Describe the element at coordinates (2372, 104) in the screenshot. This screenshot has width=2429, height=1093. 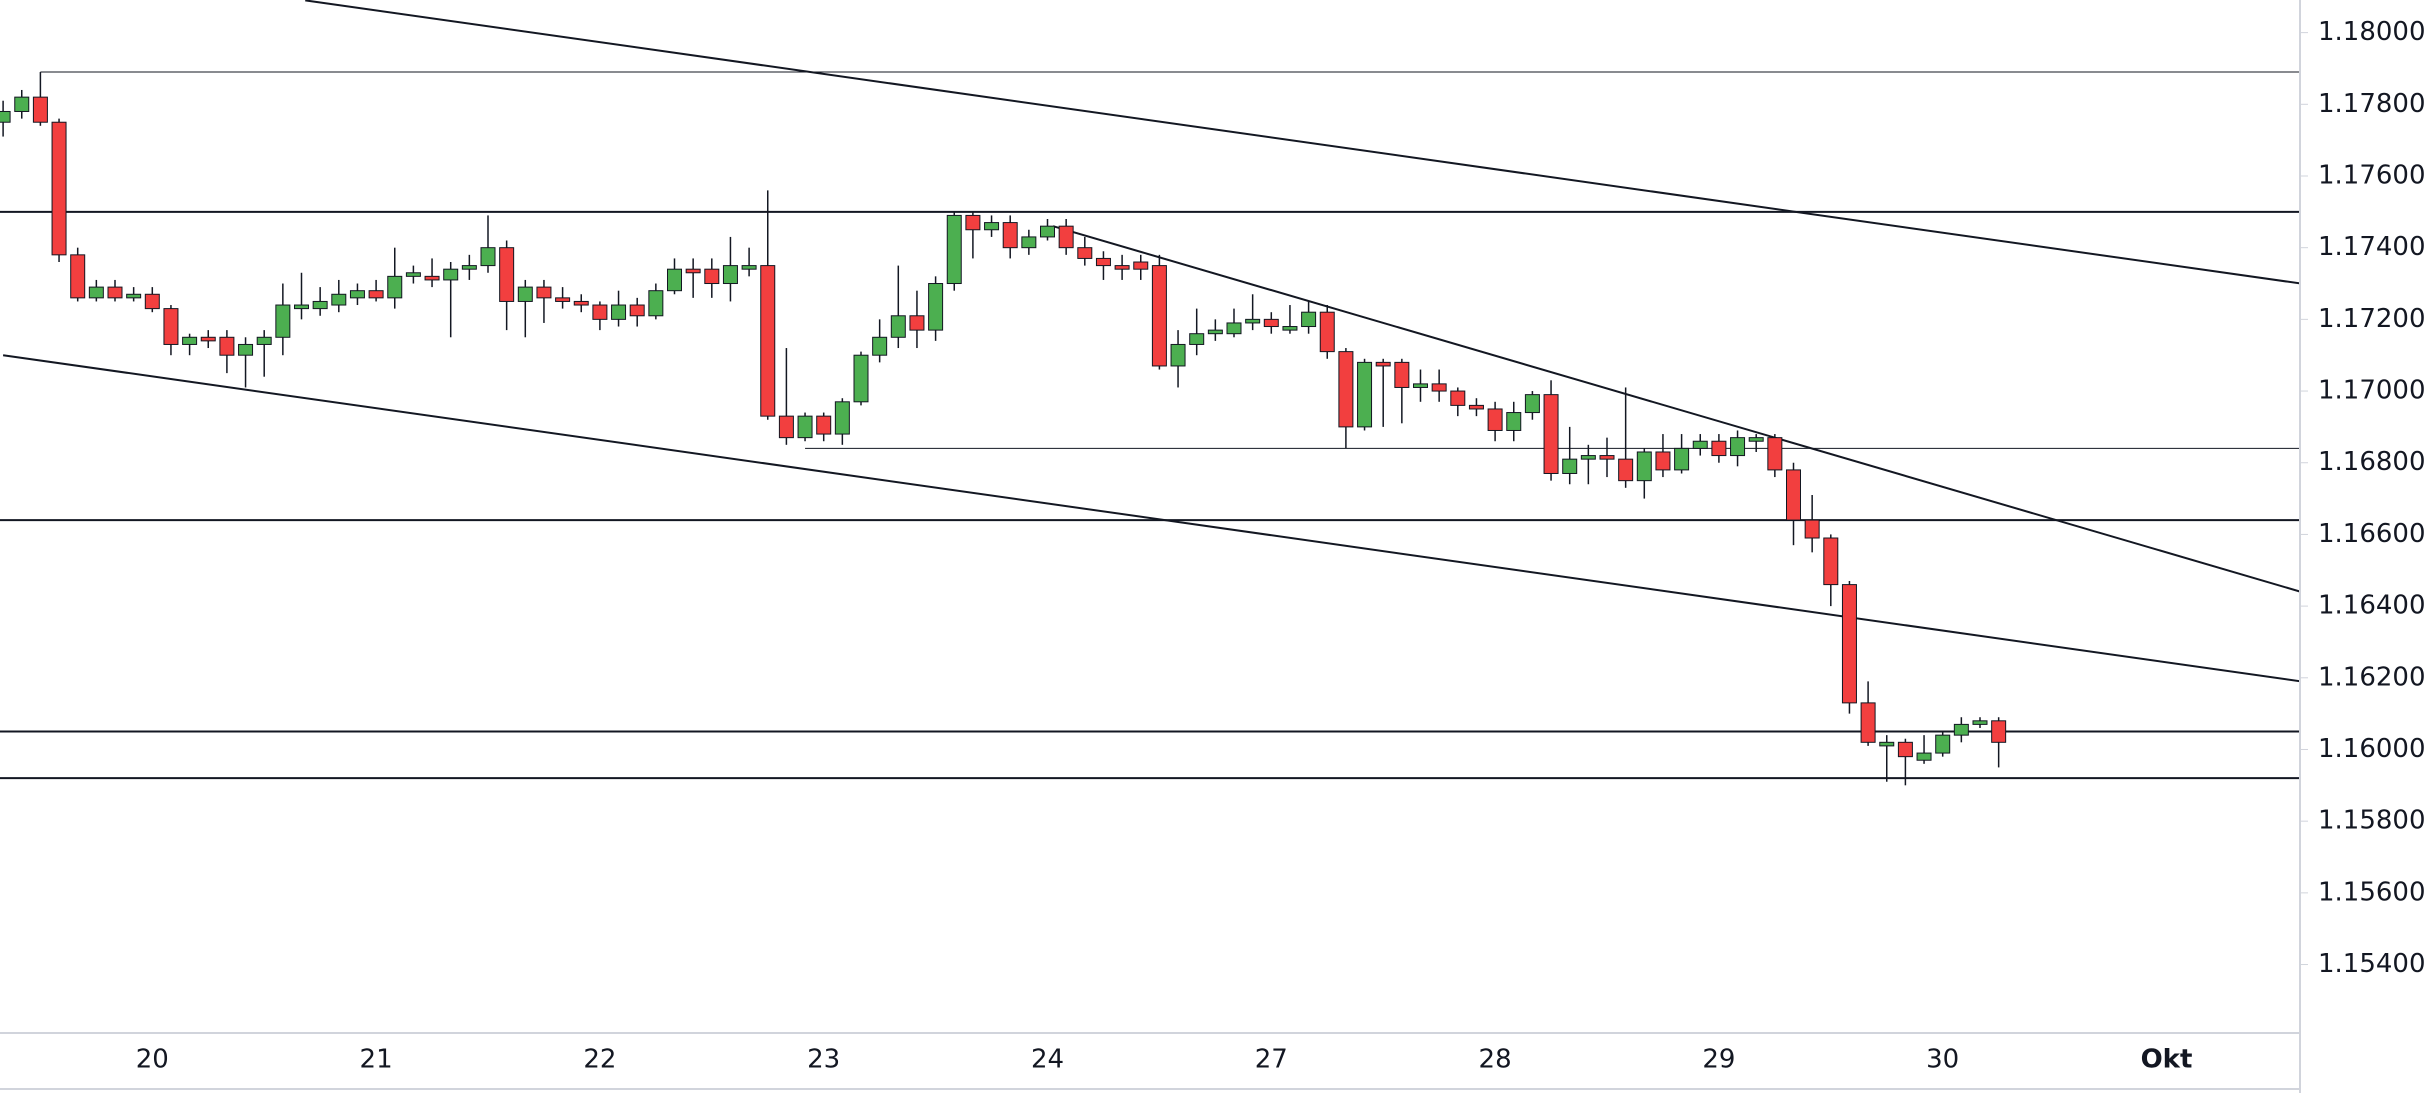
I see `y-tick-label: 1.17800` at that location.